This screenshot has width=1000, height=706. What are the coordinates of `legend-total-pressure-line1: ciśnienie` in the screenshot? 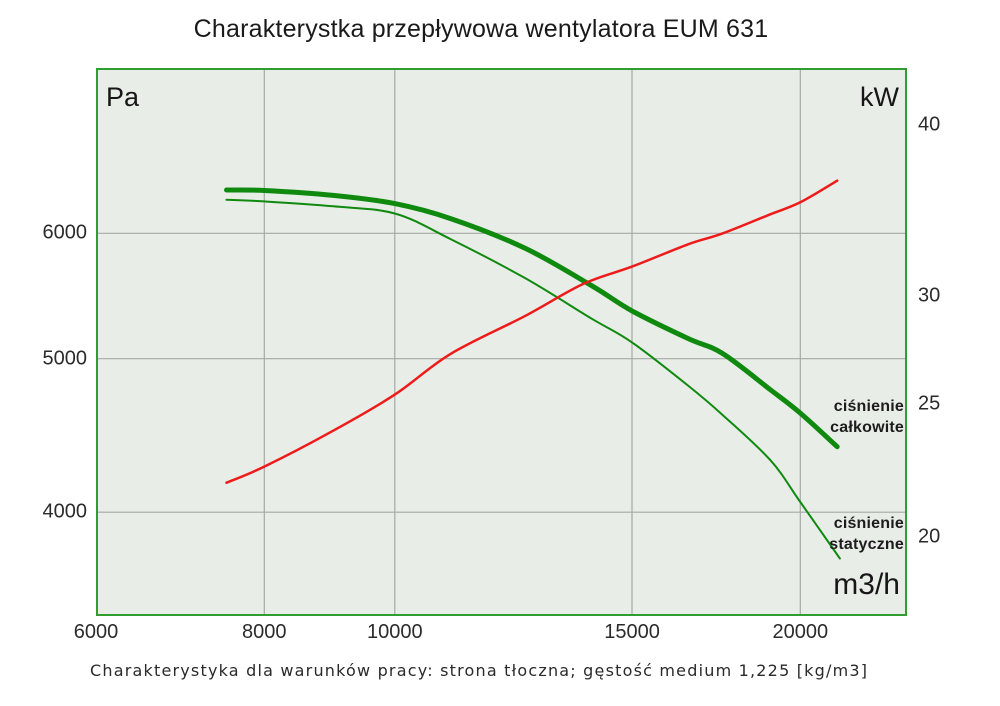 It's located at (868, 406).